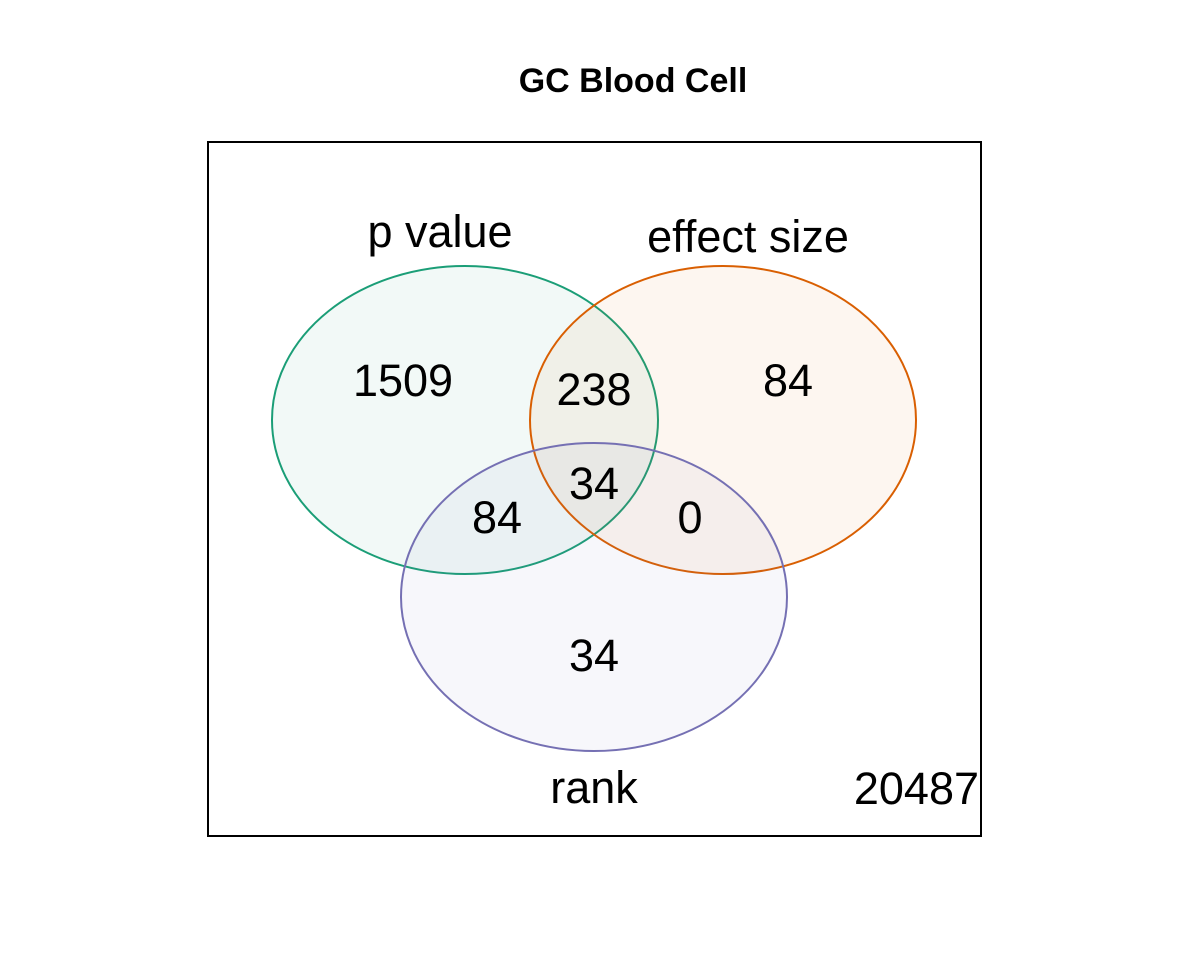 The height and width of the screenshot is (960, 1190). Describe the element at coordinates (594, 655) in the screenshot. I see `count-rank-only: 34` at that location.